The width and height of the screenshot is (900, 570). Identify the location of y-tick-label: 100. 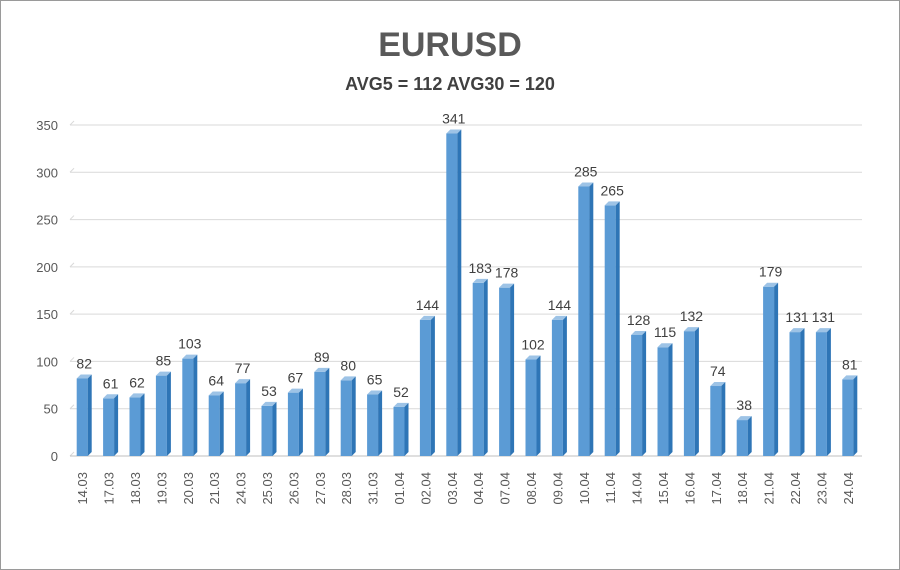
(47, 361).